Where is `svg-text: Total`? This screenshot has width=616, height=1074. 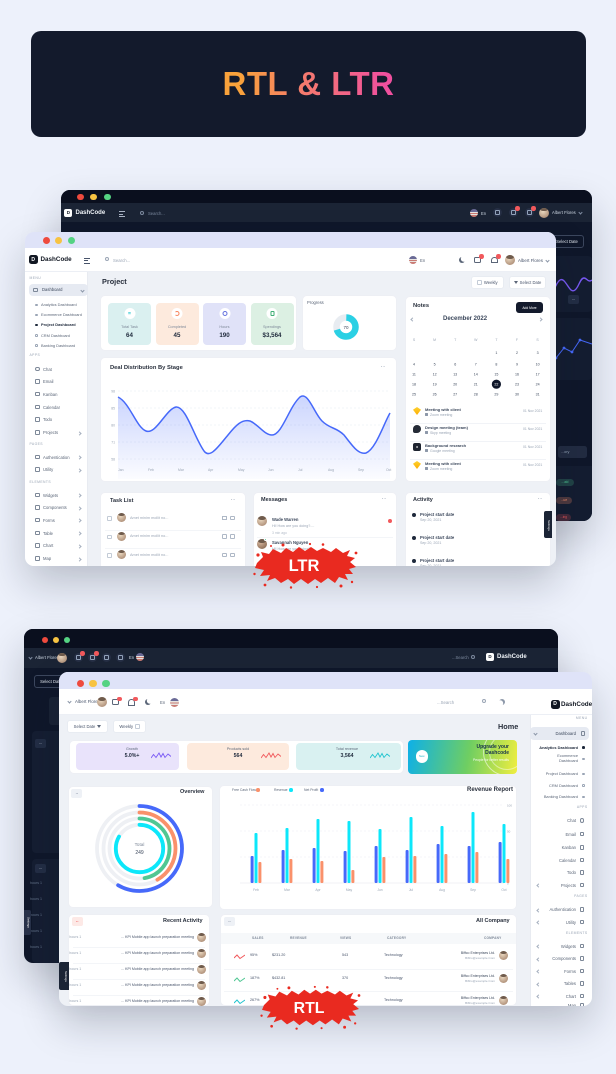
svg-text: Total is located at coordinates (140, 844).